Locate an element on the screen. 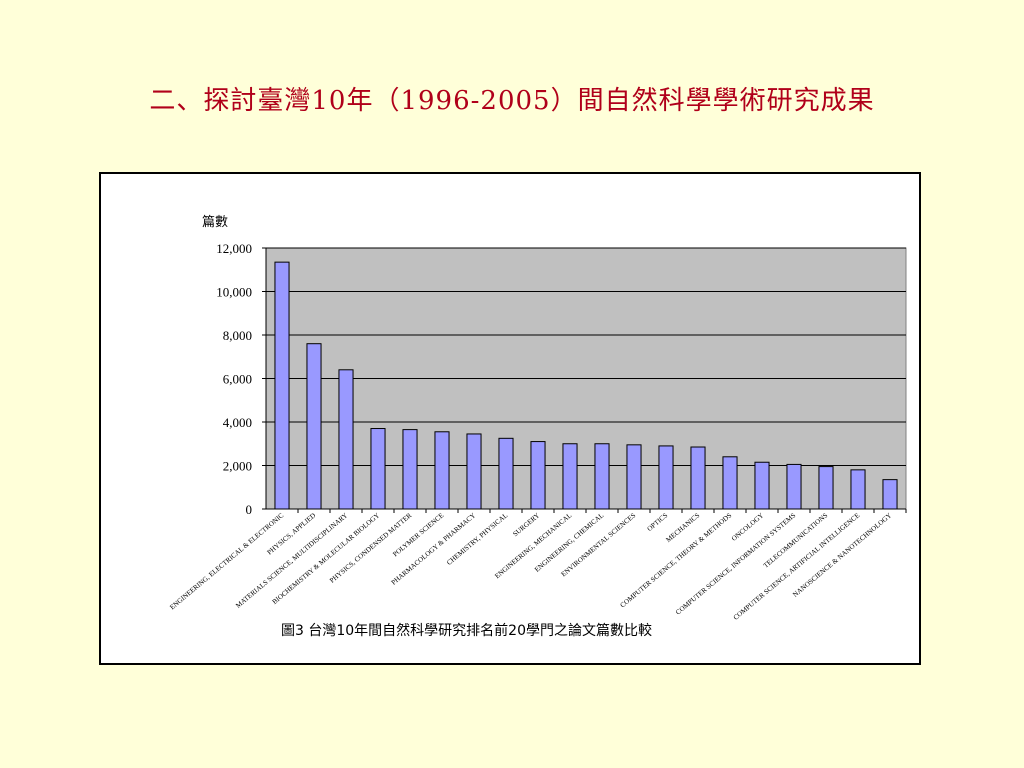 The image size is (1024, 768). y-tick-label: 12,000 is located at coordinates (234, 248).